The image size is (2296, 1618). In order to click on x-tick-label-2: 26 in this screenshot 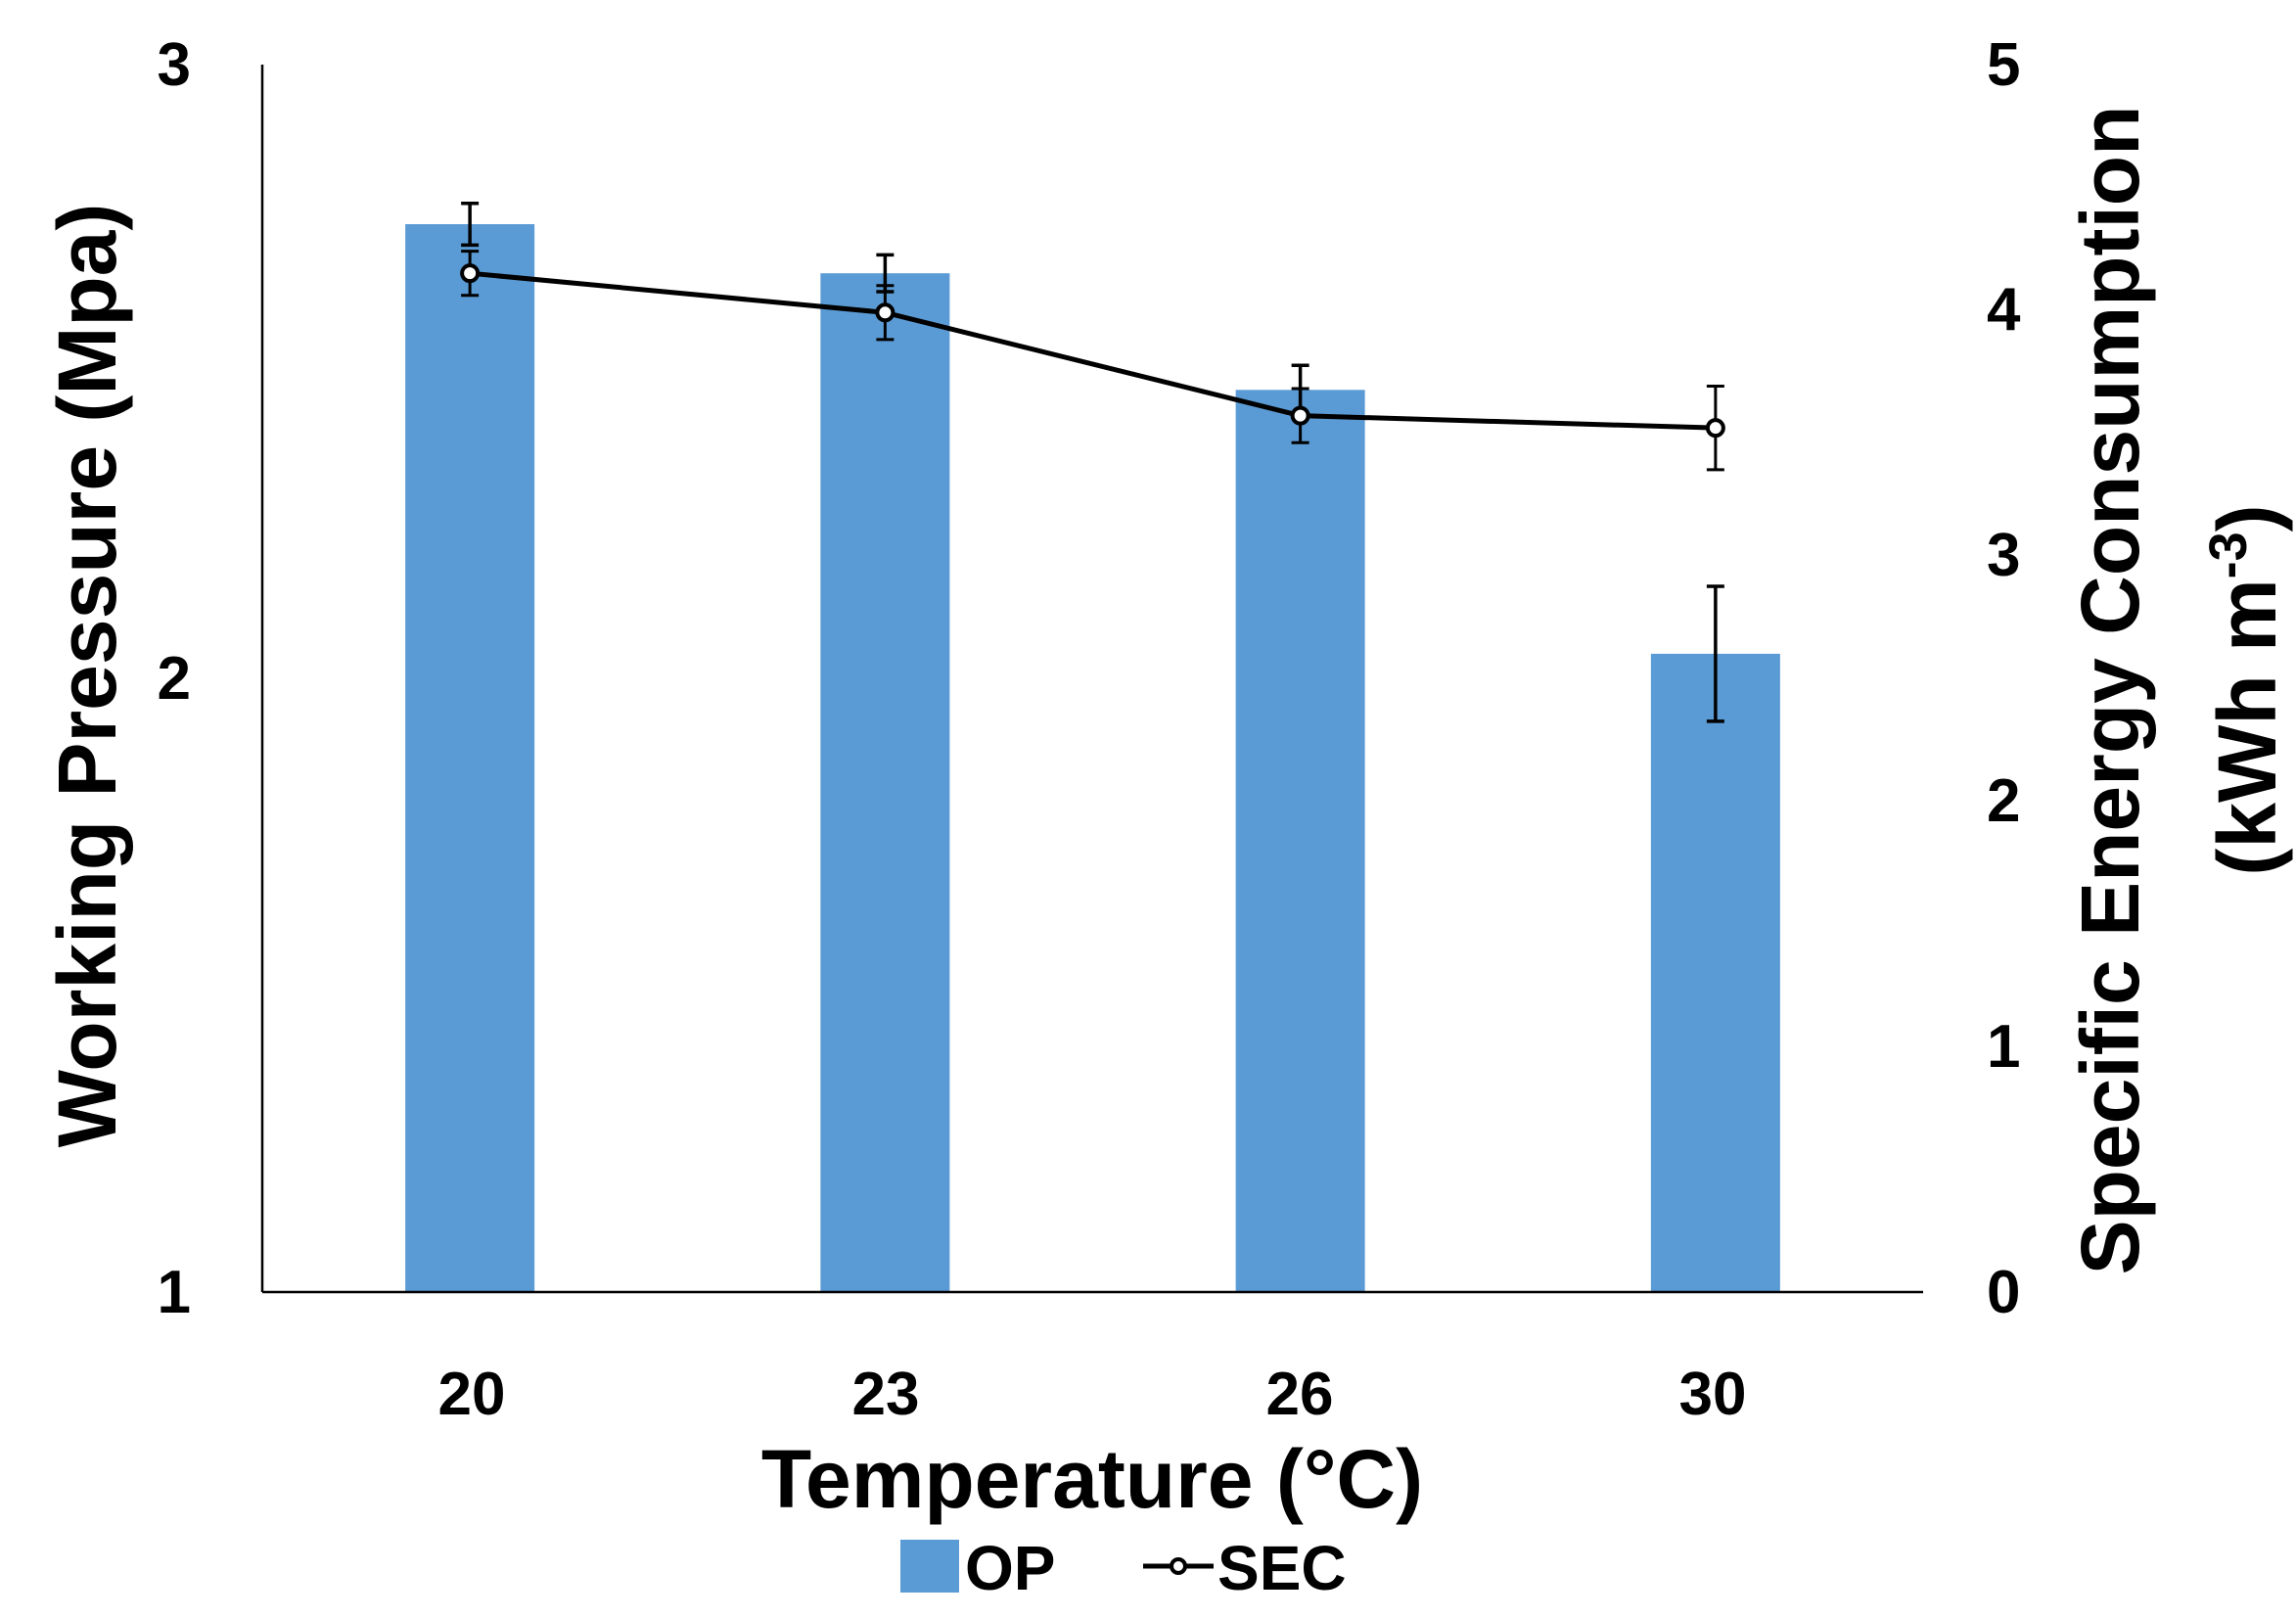, I will do `click(1300, 1395)`.